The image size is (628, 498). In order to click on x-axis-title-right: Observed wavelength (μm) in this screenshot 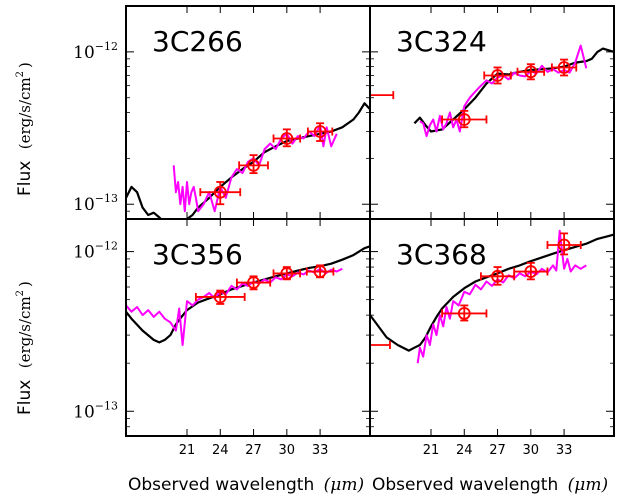, I will do `click(490, 485)`.